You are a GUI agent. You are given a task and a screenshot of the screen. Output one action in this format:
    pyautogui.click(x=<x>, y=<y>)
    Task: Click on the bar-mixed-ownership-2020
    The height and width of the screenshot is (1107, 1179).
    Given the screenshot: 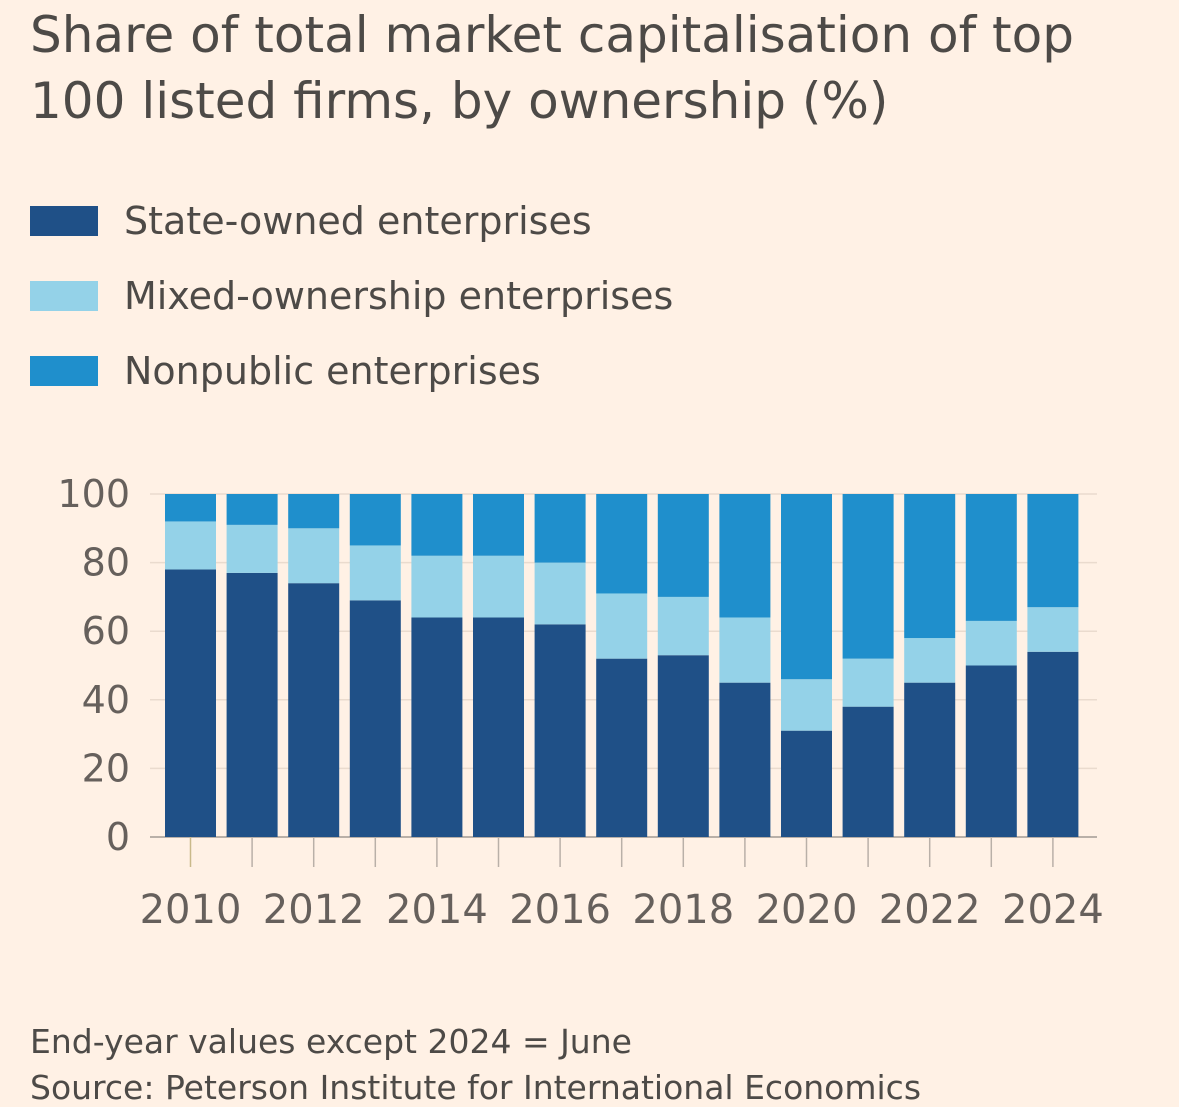 What is the action you would take?
    pyautogui.click(x=806, y=705)
    